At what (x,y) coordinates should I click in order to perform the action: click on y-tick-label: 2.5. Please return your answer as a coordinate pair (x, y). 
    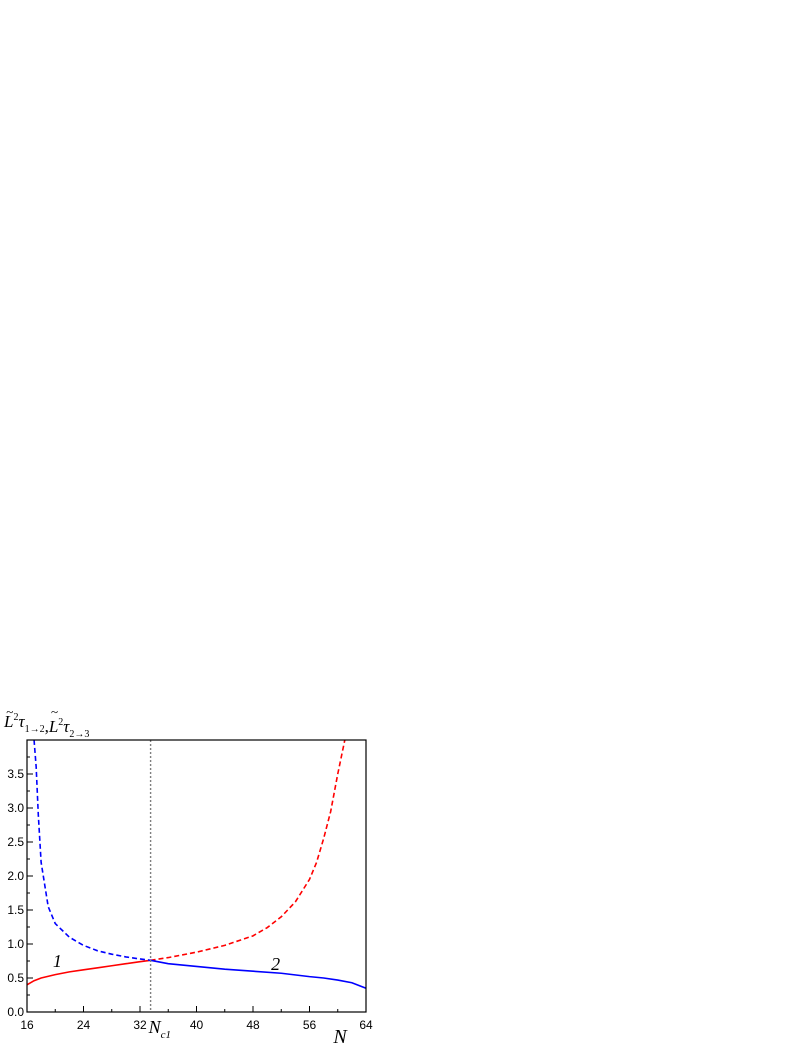
    Looking at the image, I should click on (15, 842).